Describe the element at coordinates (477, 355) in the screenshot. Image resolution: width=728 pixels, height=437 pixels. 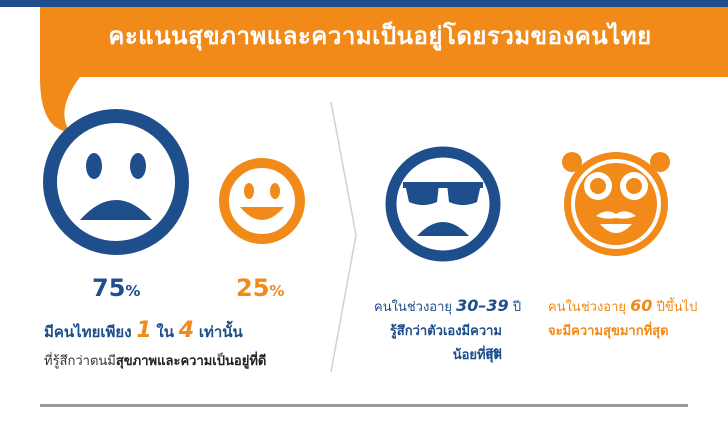
I see `middle-line-3: น้อยที่สุด` at that location.